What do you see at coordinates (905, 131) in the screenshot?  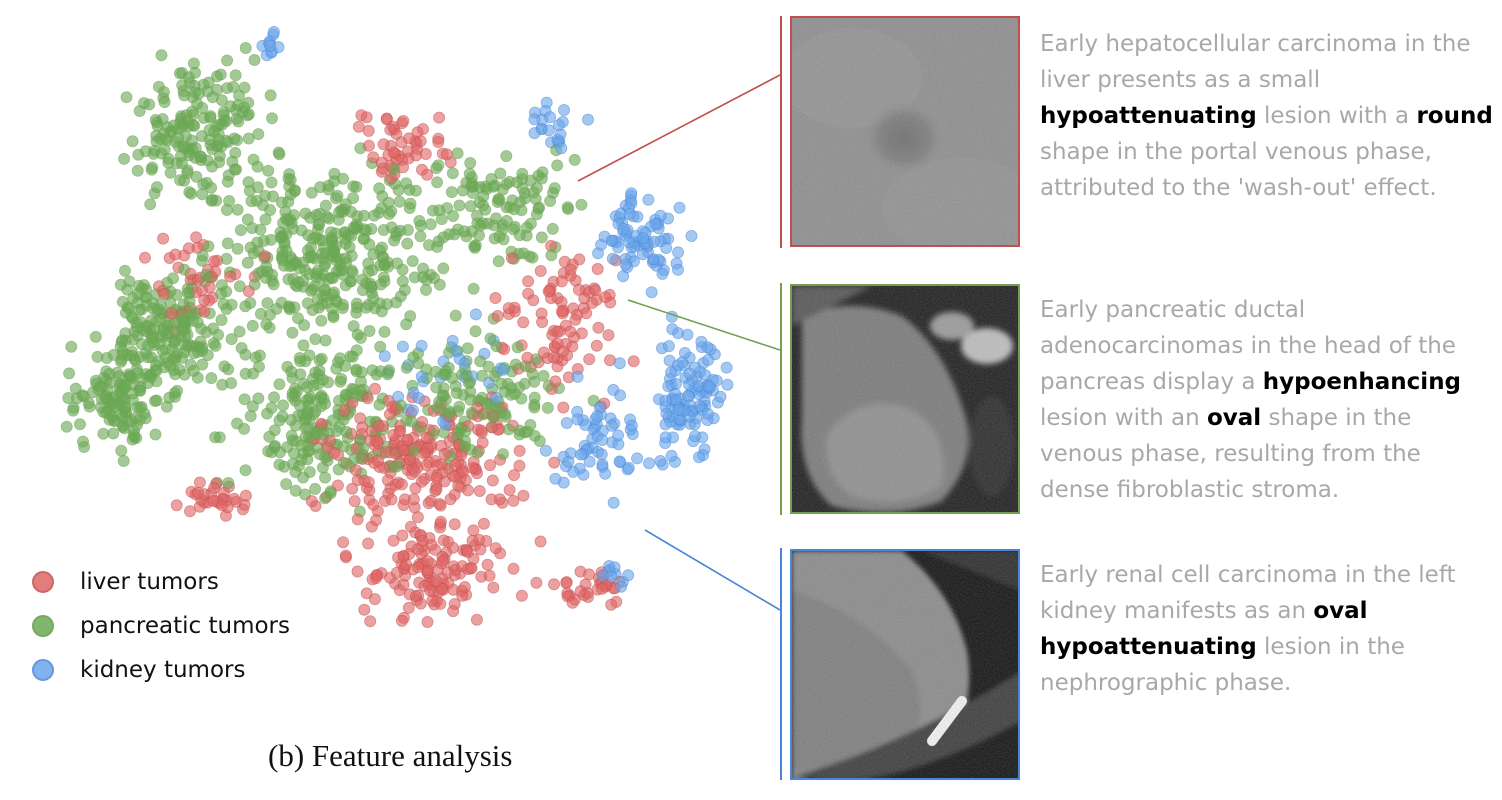 I see `ct-image-liver` at bounding box center [905, 131].